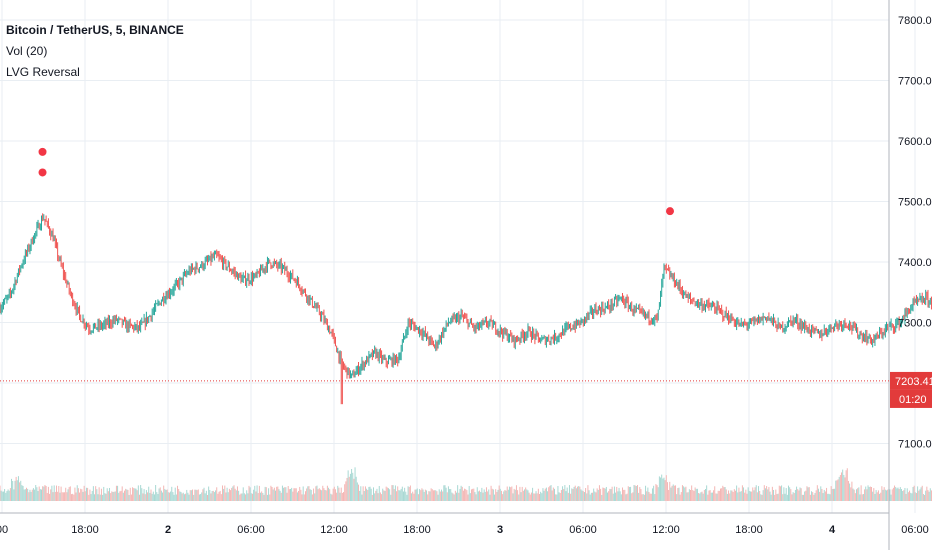 This screenshot has width=932, height=550. I want to click on price-tick-label: 7600.00, so click(915, 142).